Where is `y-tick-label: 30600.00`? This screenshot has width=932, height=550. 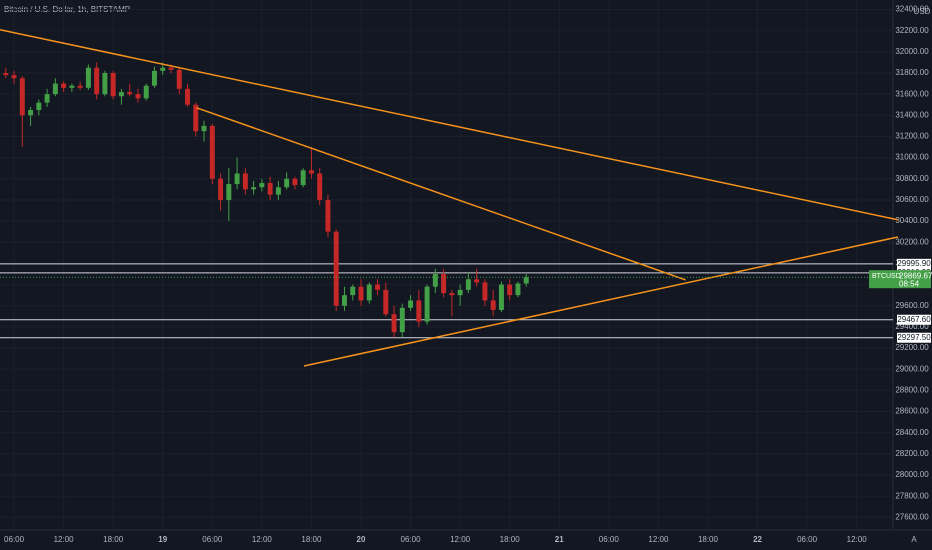 y-tick-label: 30600.00 is located at coordinates (912, 199).